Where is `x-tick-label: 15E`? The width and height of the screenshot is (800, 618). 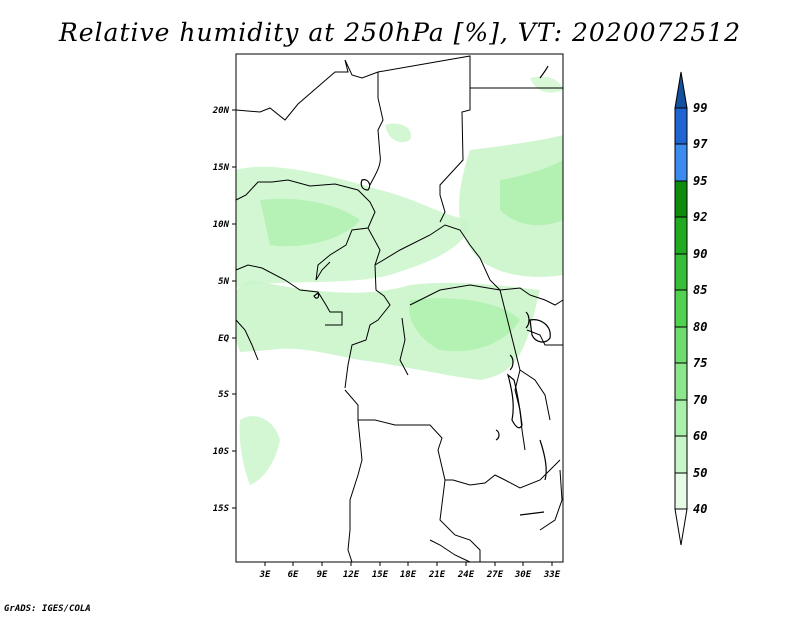
x-tick-label: 15E is located at coordinates (380, 575).